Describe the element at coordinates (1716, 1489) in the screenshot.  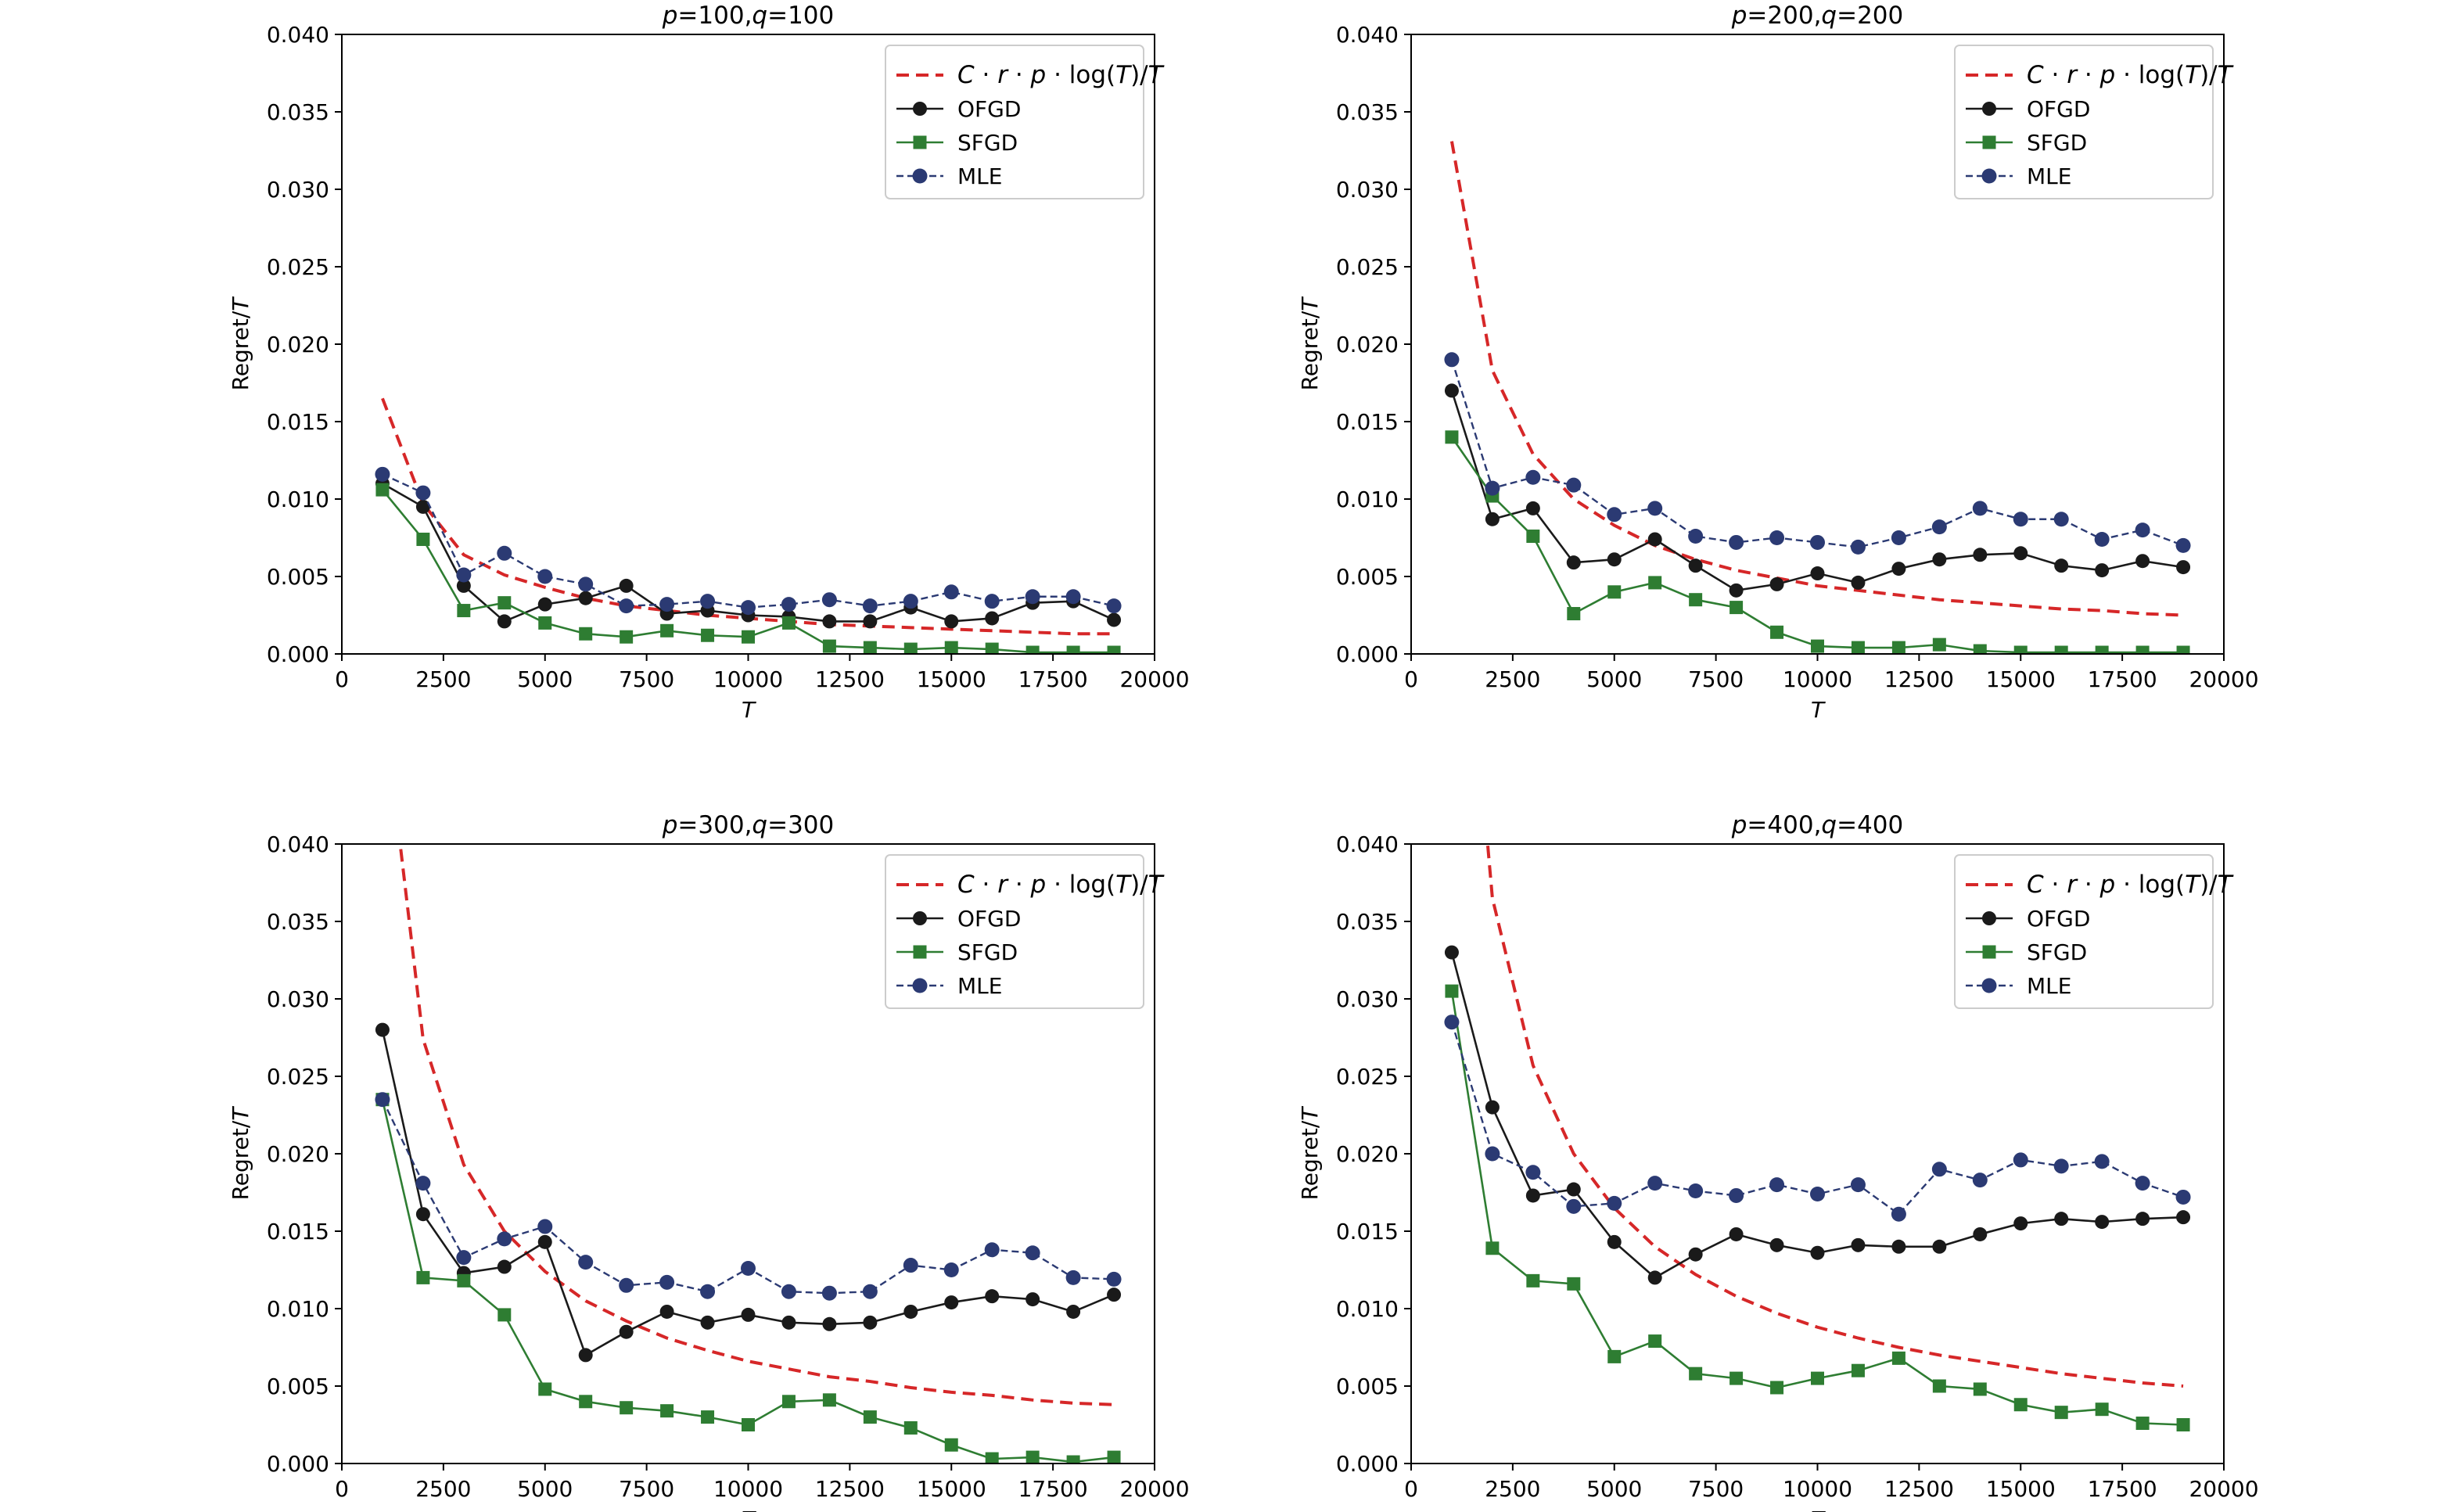
I see `x-tick-label: 7500` at that location.